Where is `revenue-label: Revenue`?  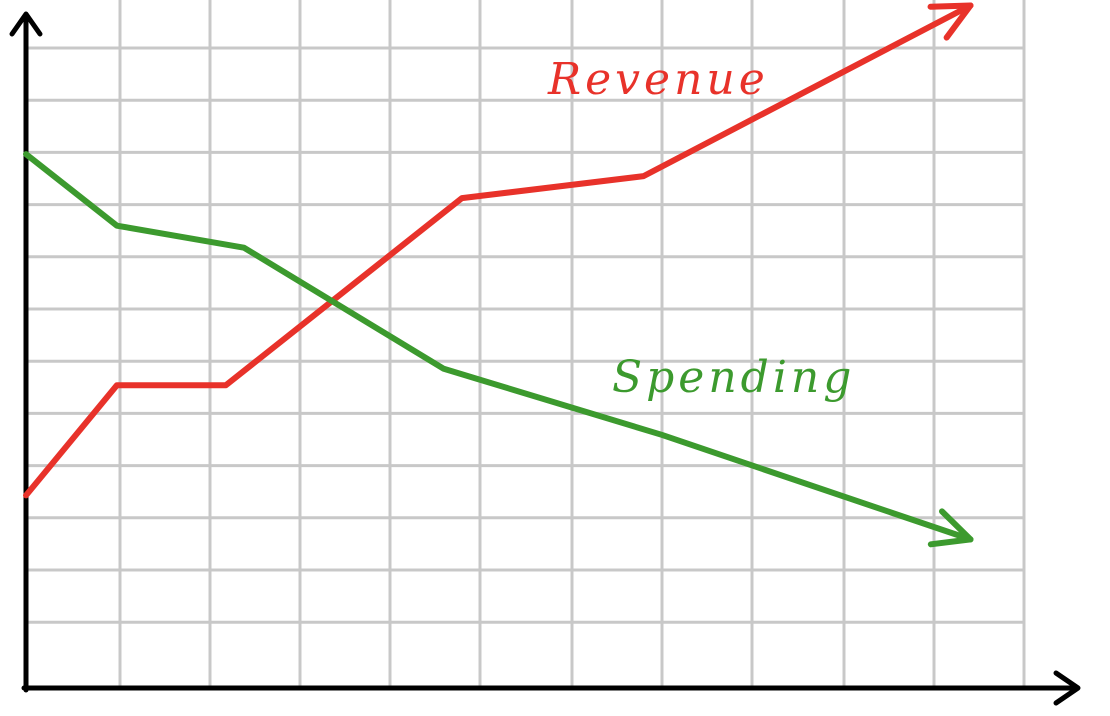
revenue-label: Revenue is located at coordinates (658, 79).